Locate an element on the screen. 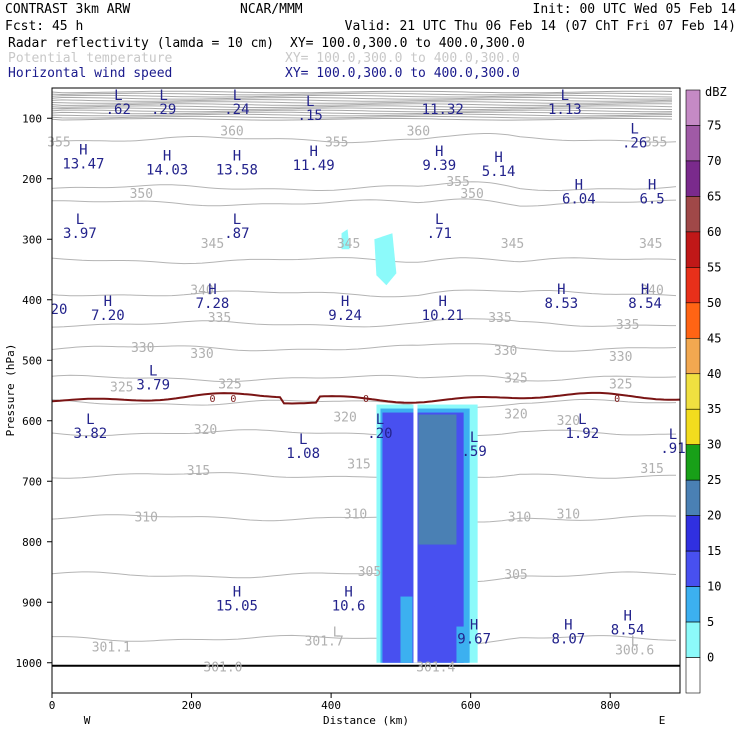  legend-level-label: 60 is located at coordinates (714, 232).